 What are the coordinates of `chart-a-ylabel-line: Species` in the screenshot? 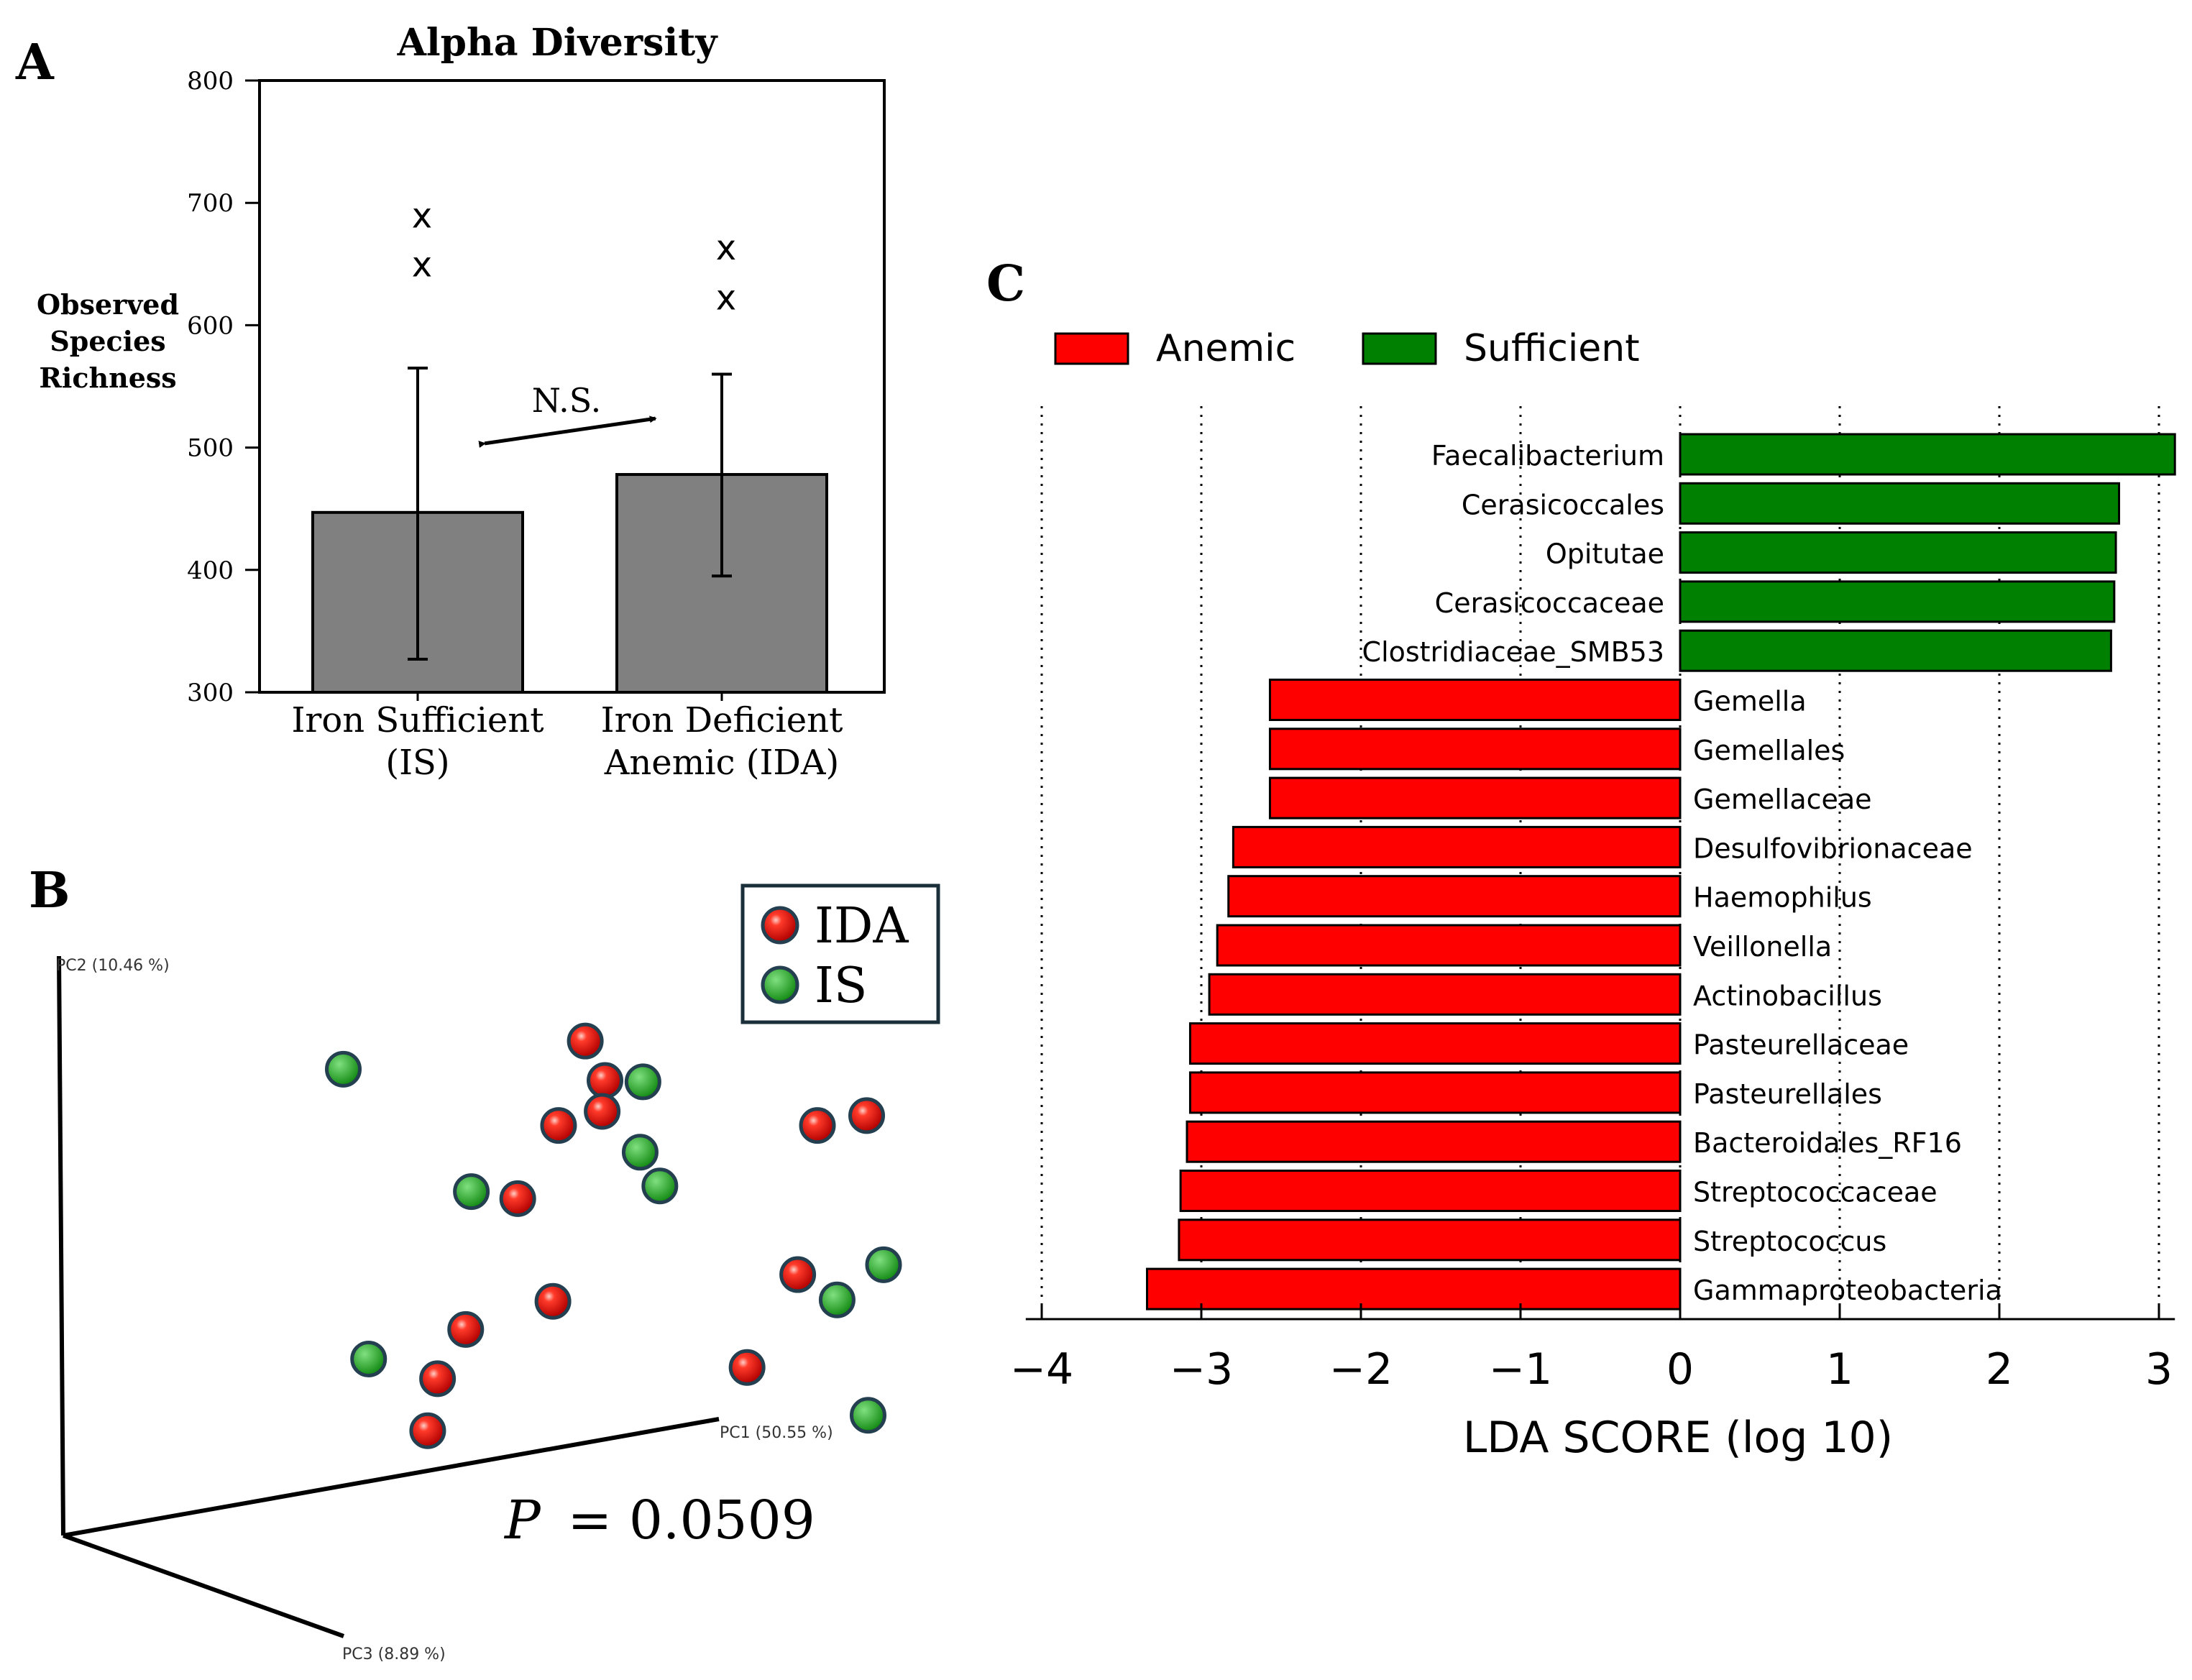 It's located at (107, 341).